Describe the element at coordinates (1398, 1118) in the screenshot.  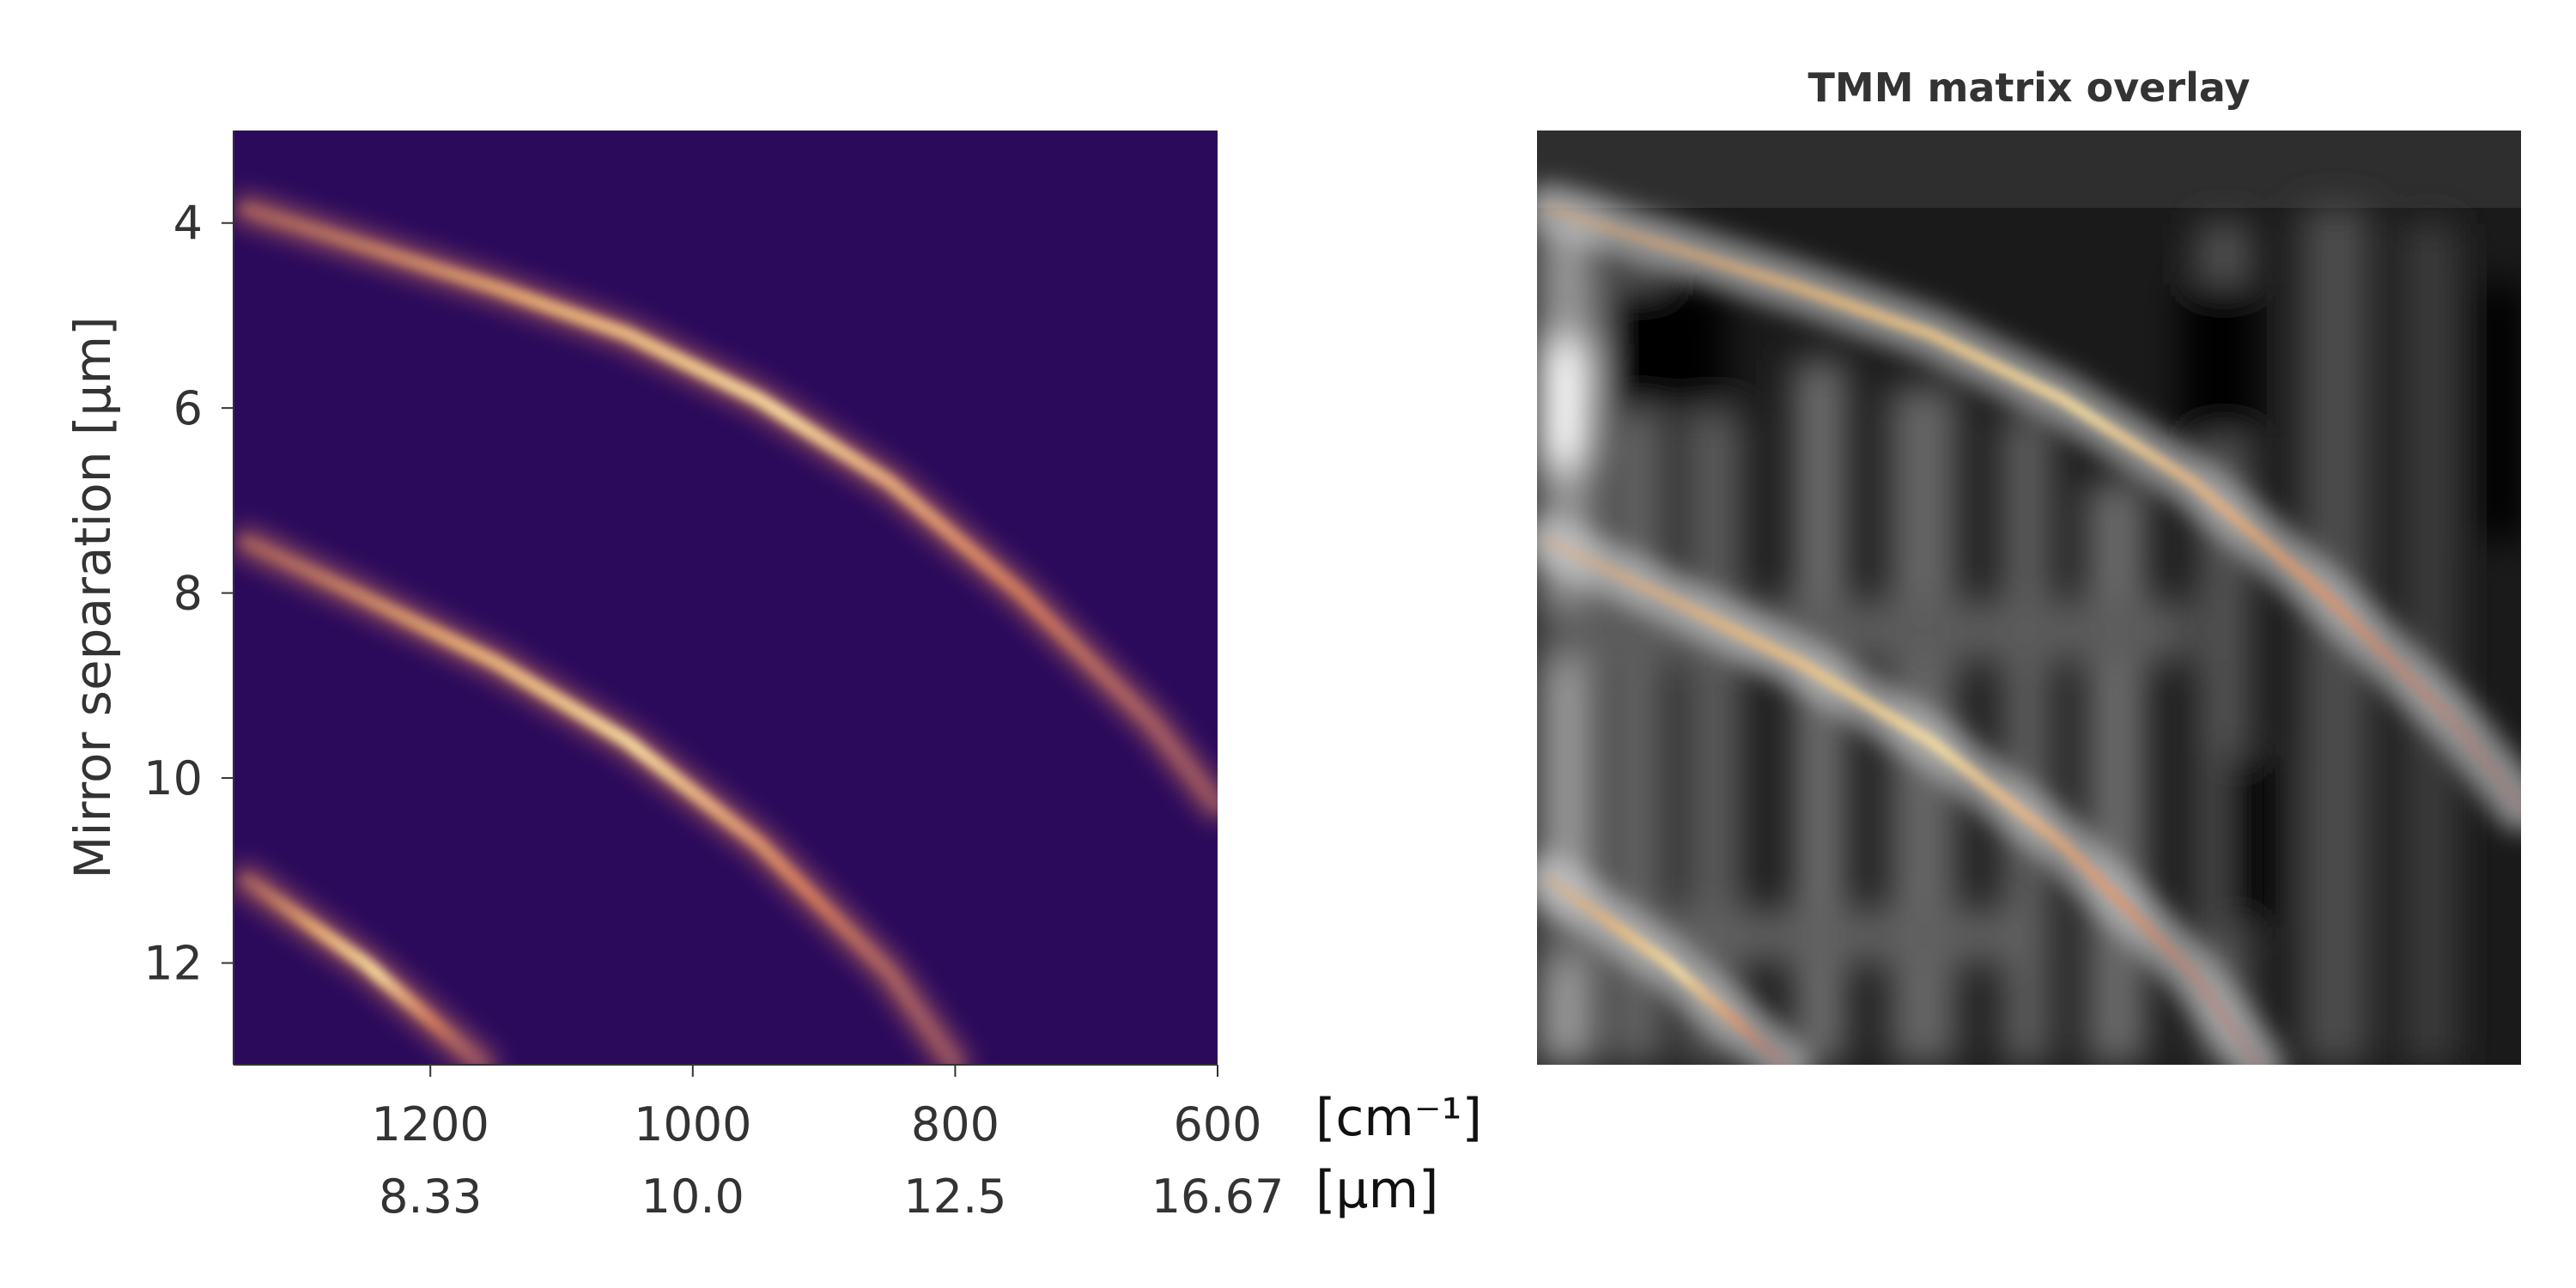
I see `x-unit-wavenumber: [cm⁻¹]` at that location.